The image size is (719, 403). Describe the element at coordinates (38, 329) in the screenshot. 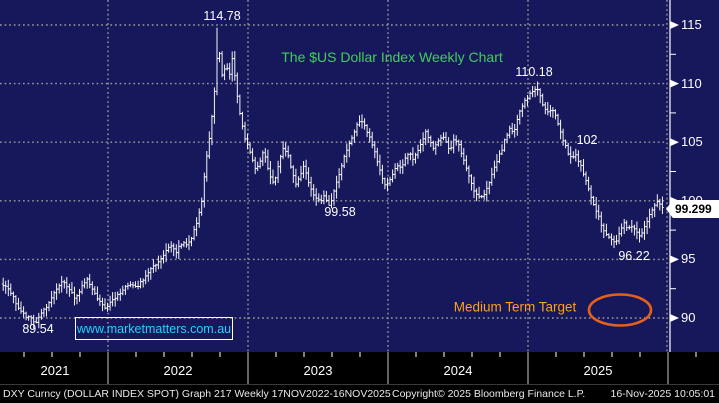

I see `annotation-low-89-54: 89.54` at that location.